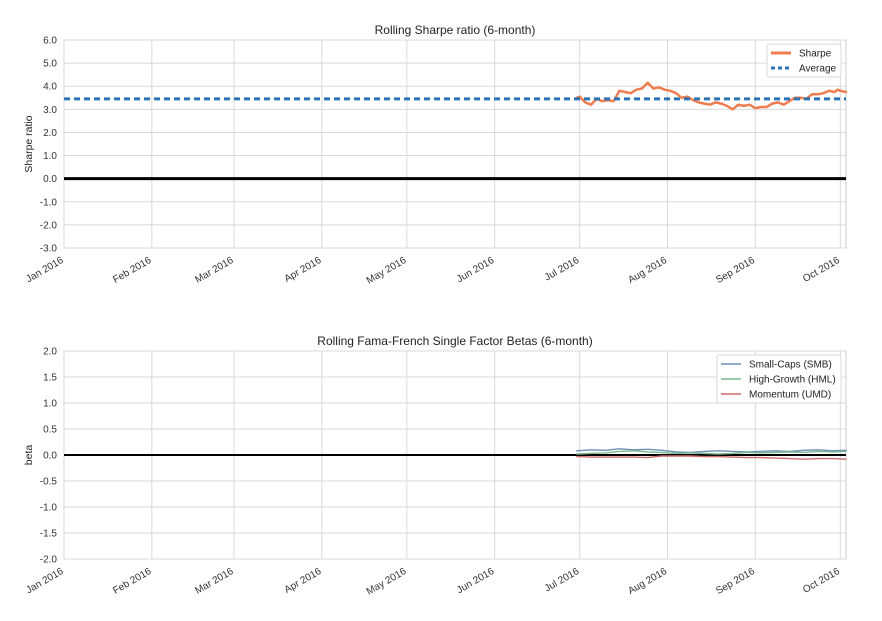 This screenshot has width=882, height=621. Describe the element at coordinates (815, 54) in the screenshot. I see `legend-label: Sharpe` at that location.